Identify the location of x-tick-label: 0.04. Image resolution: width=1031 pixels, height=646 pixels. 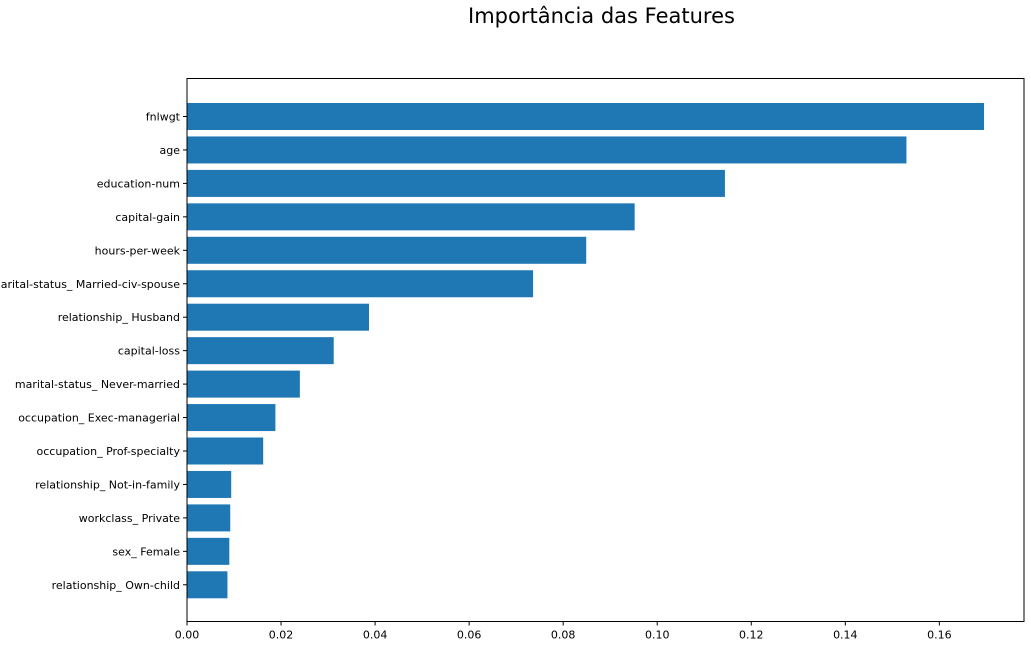
(375, 635).